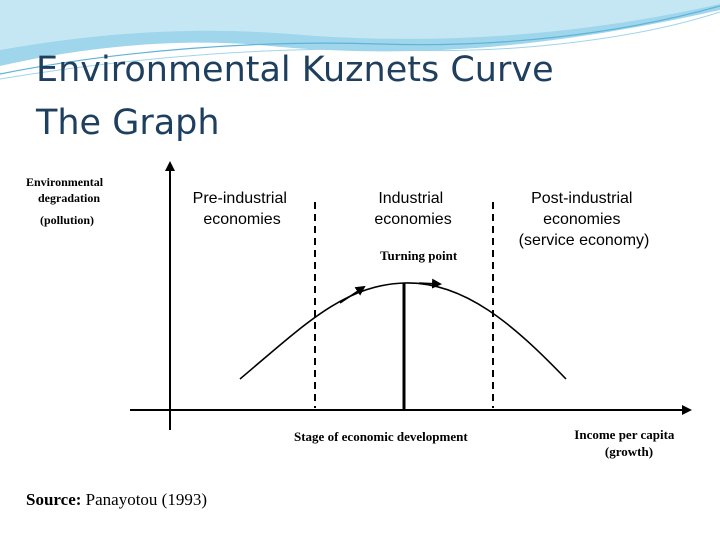 This screenshot has height=540, width=720. I want to click on region-industrial: Industrial economies, so click(412, 209).